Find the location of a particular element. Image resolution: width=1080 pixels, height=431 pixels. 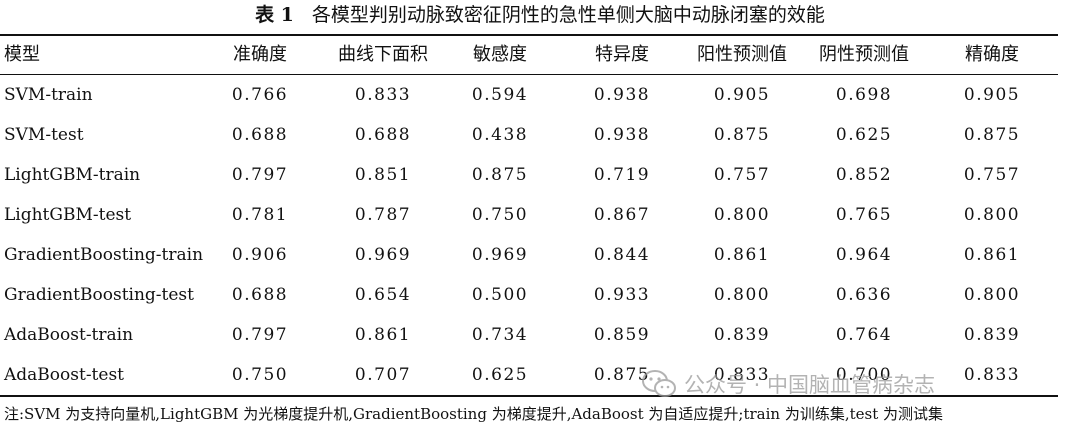

cell-sensitivity: 0.625 is located at coordinates (500, 375).